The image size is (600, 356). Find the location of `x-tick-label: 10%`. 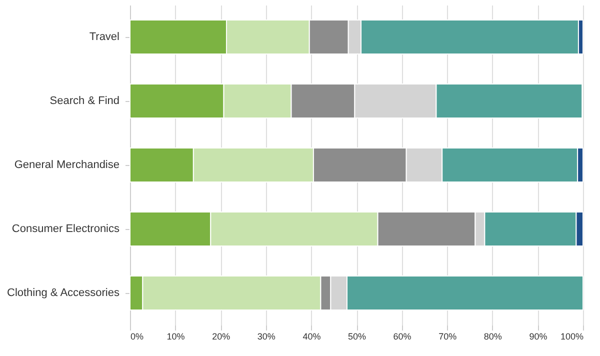

x-tick-label: 10% is located at coordinates (175, 337).